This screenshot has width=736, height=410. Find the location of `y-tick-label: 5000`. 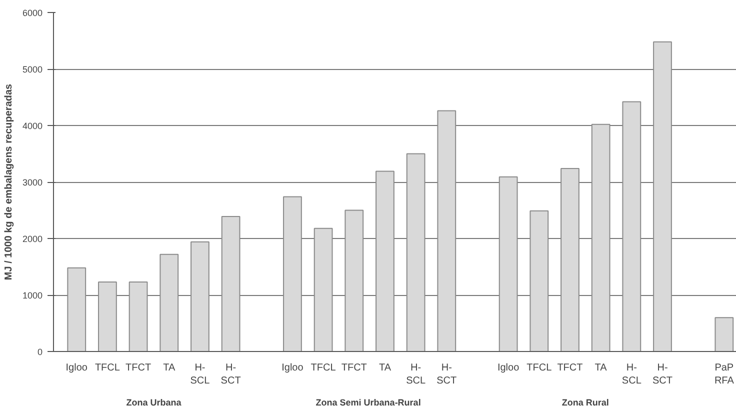

y-tick-label: 5000 is located at coordinates (32, 69).